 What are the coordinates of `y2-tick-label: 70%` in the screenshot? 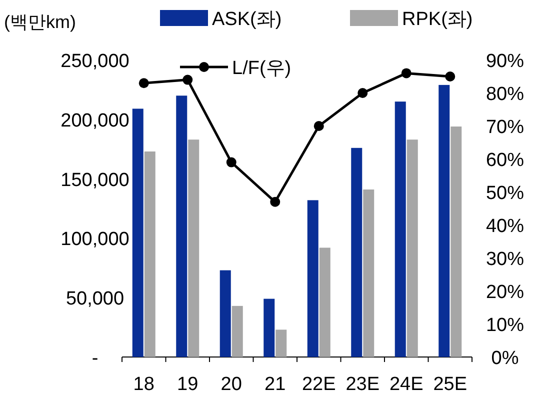 It's located at (505, 127).